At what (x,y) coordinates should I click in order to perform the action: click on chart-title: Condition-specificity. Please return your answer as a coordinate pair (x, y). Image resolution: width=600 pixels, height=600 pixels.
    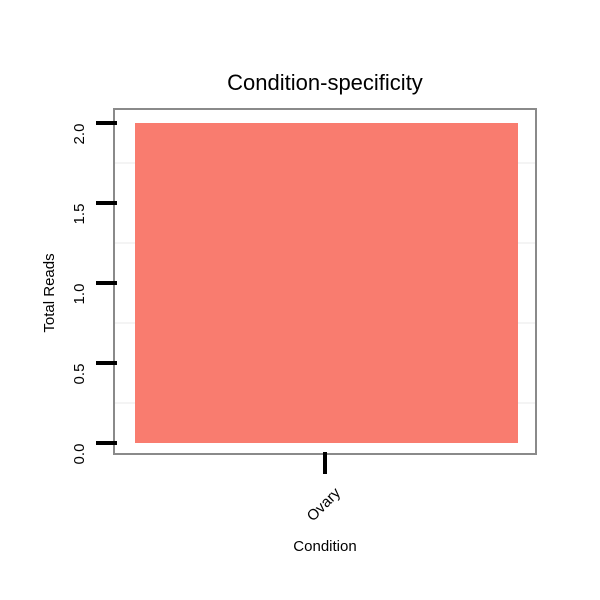
    Looking at the image, I should click on (325, 82).